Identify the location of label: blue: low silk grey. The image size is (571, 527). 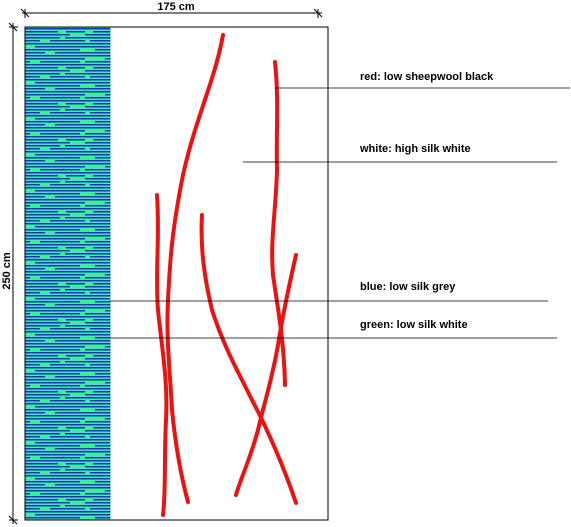
(408, 287).